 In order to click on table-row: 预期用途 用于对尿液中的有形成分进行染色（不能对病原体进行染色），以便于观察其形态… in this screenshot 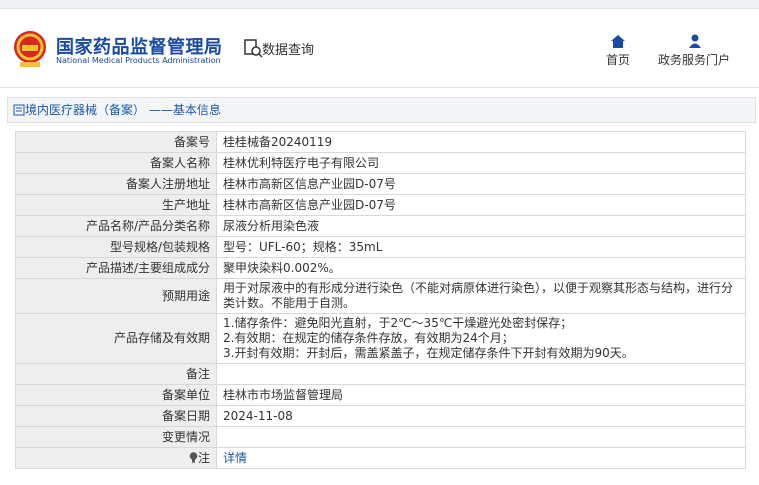, I will do `click(380, 296)`.